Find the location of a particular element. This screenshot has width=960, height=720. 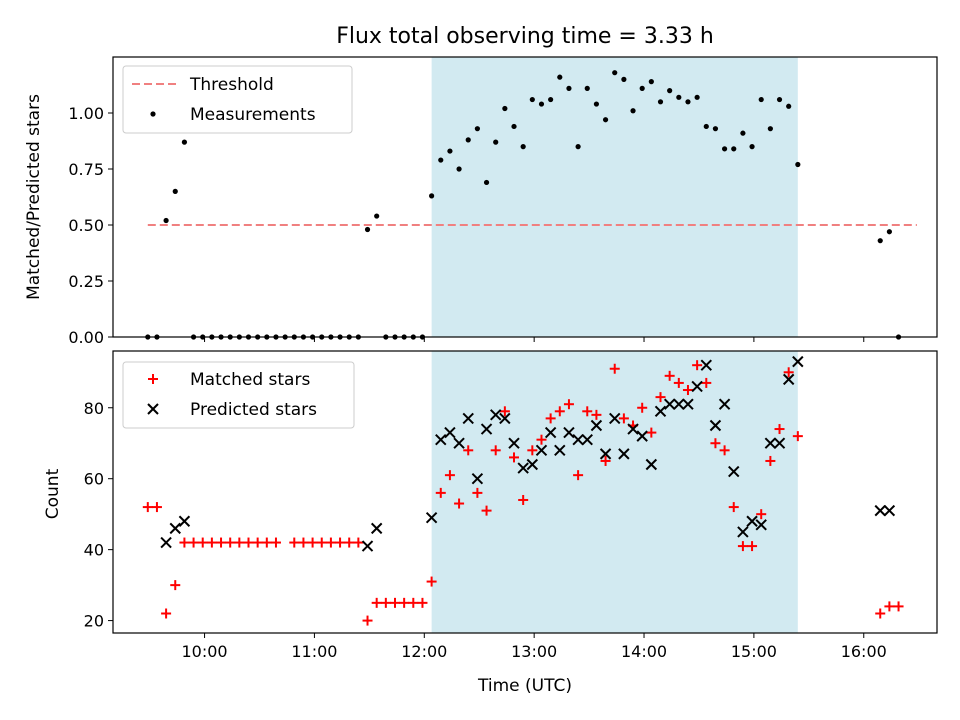

bottom-y-axis-label: Count is located at coordinates (53, 493).